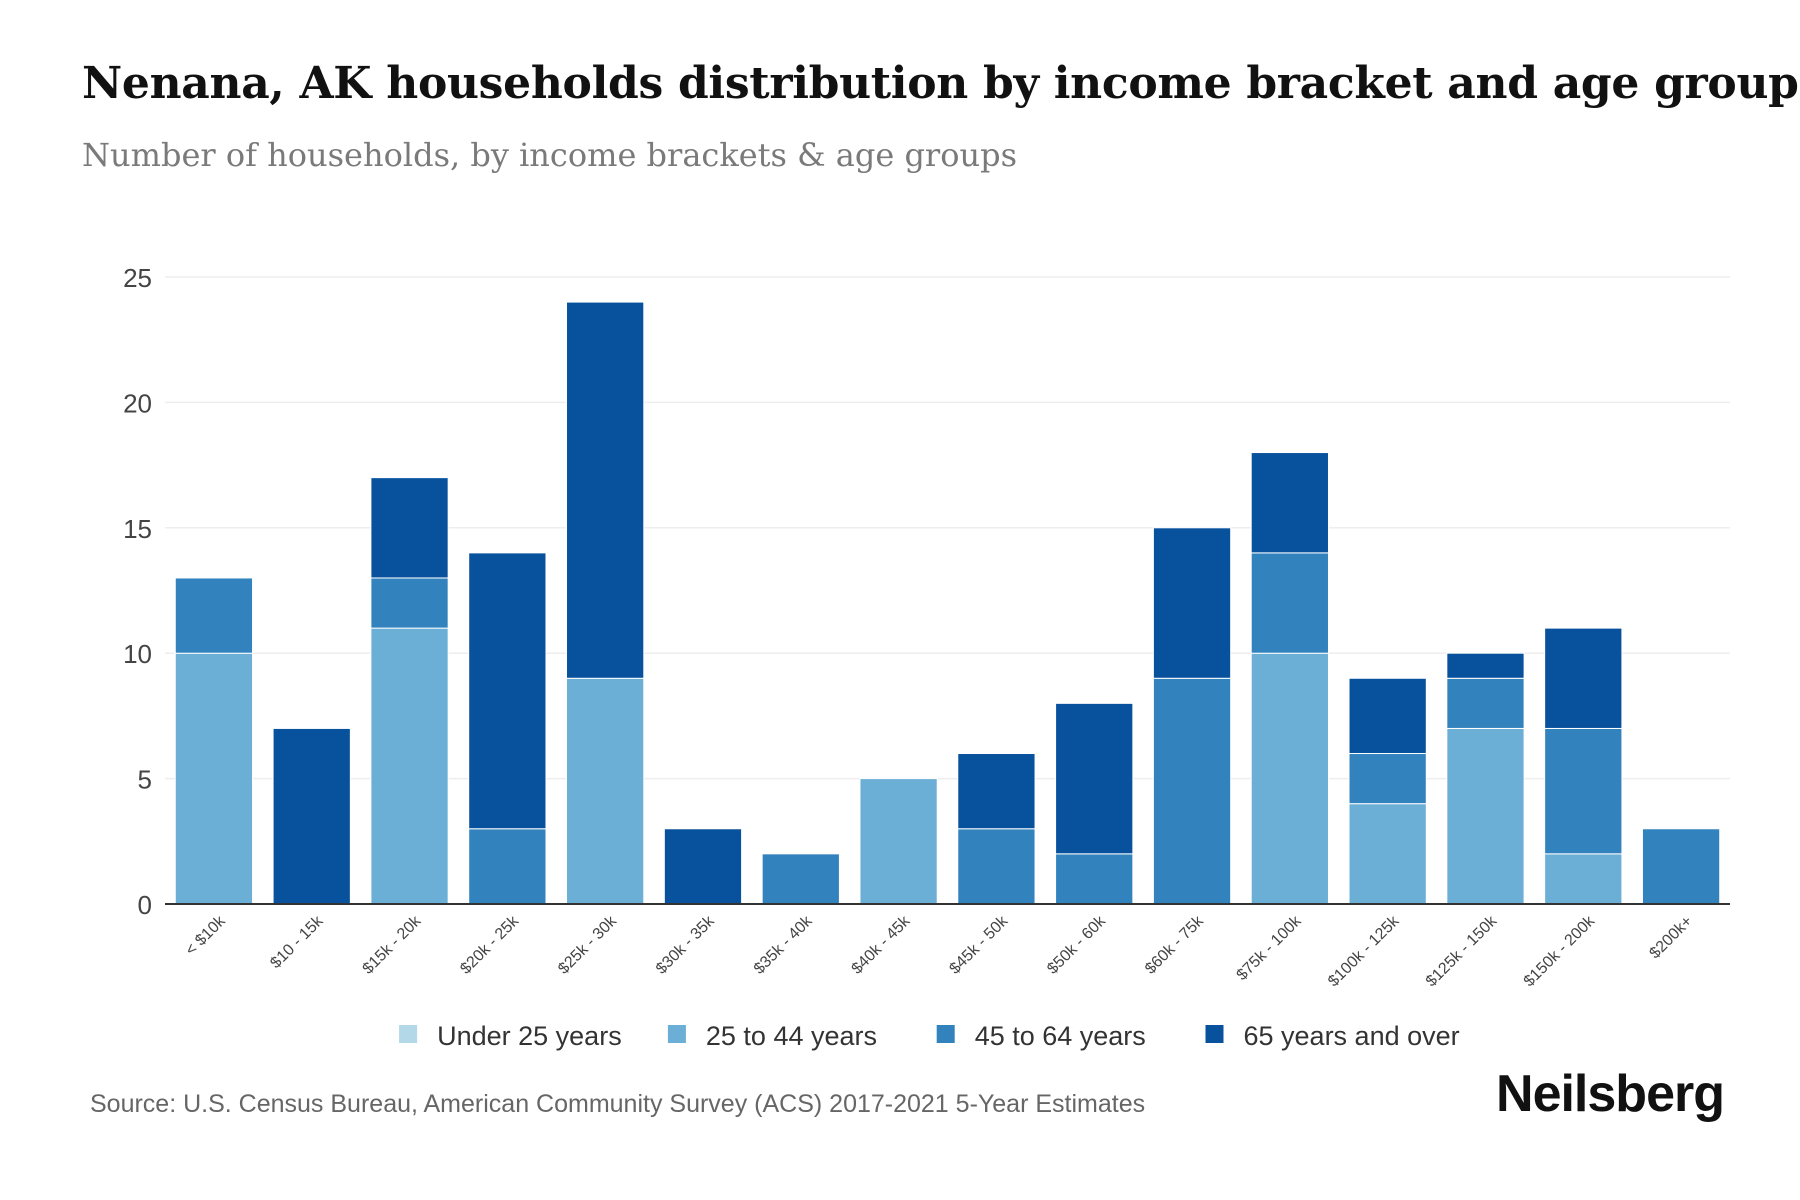 The width and height of the screenshot is (1800, 1200). Describe the element at coordinates (297, 942) in the screenshot. I see `x-tick-label: $10 - 15k` at that location.